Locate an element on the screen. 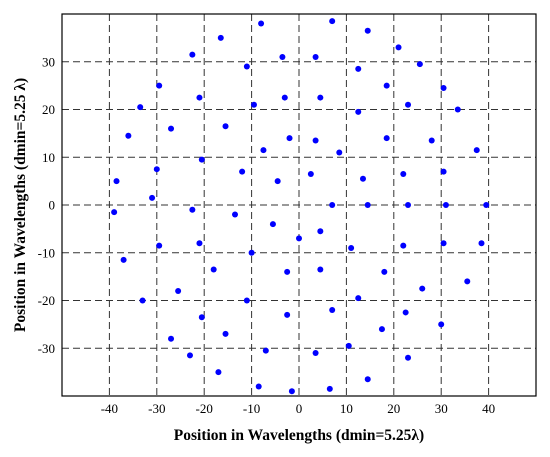 This screenshot has width=550, height=457. y-tick-label: 10 is located at coordinates (48, 157).